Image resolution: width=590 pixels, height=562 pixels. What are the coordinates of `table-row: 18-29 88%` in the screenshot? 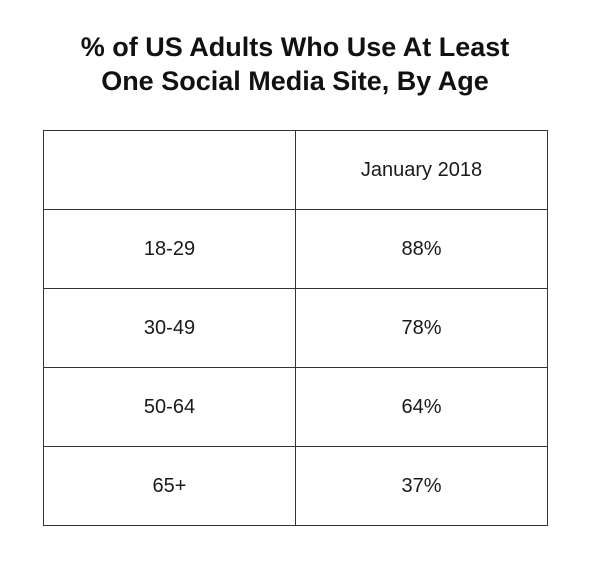 It's located at (295, 249).